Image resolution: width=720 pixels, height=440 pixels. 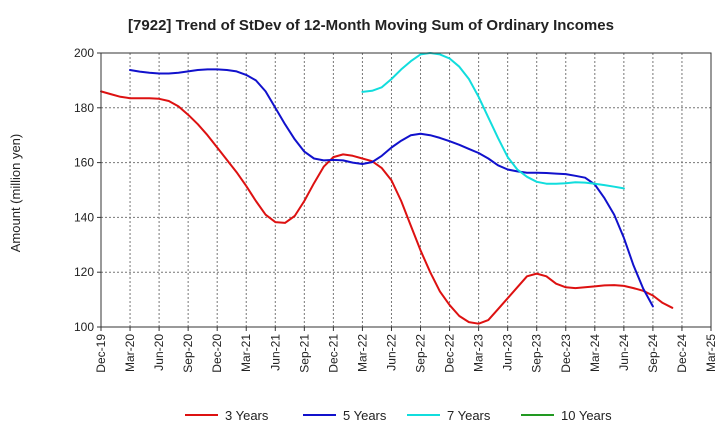 What do you see at coordinates (84, 217) in the screenshot?
I see `y-tick-label: 140` at bounding box center [84, 217].